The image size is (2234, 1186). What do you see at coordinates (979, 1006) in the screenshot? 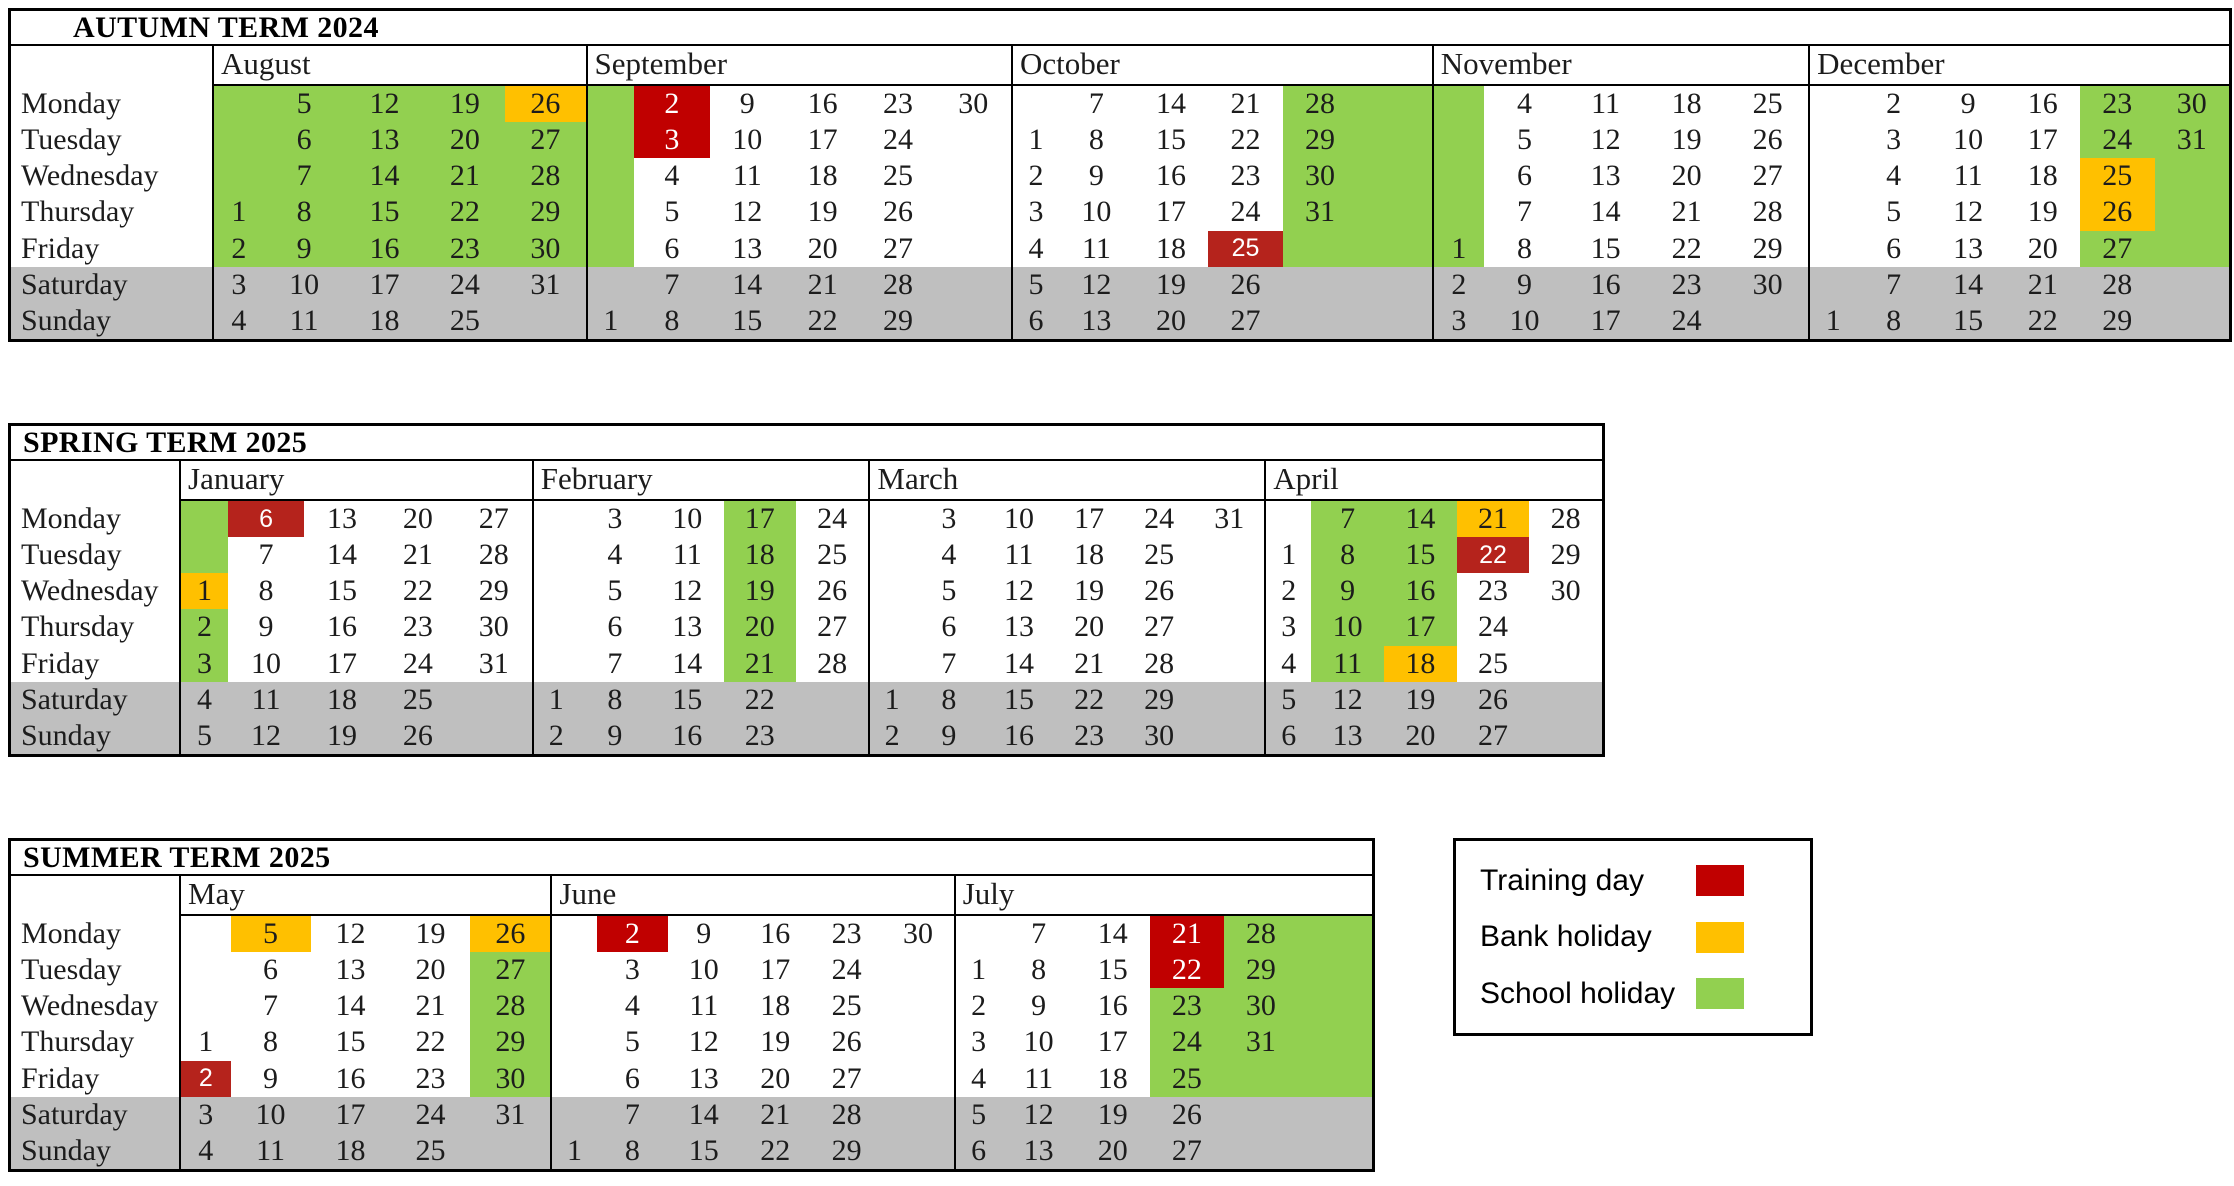
I see `date-cell-july-2: 2` at bounding box center [979, 1006].